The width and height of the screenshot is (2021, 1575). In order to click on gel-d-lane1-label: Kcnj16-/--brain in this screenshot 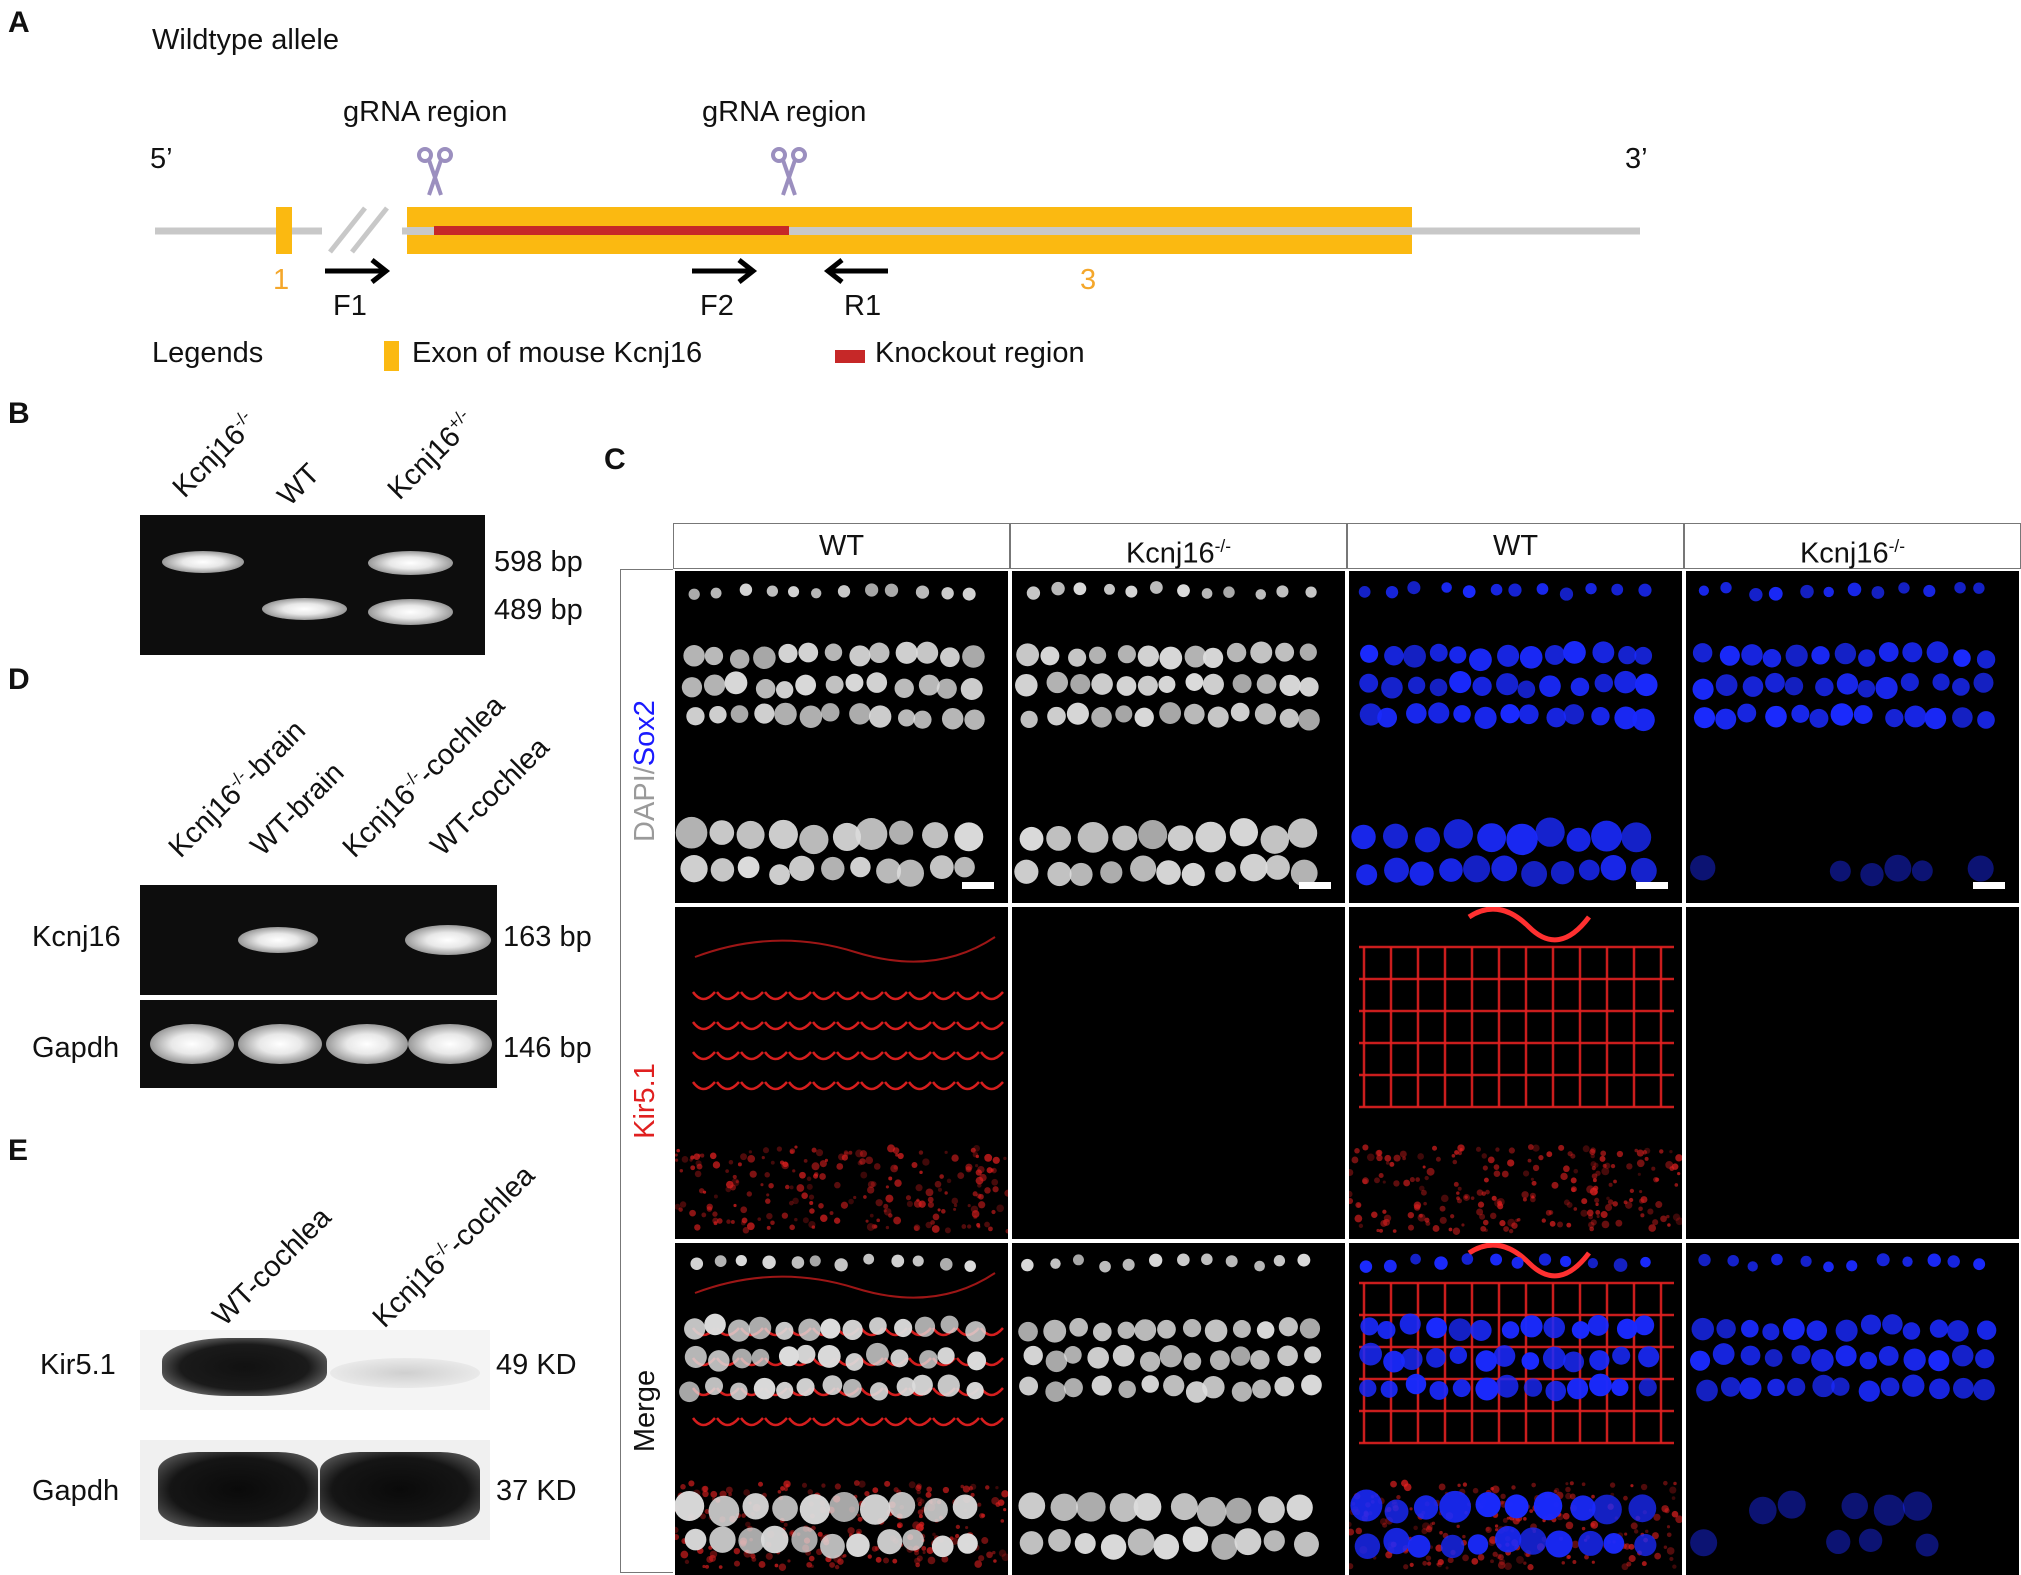, I will do `click(237, 789)`.